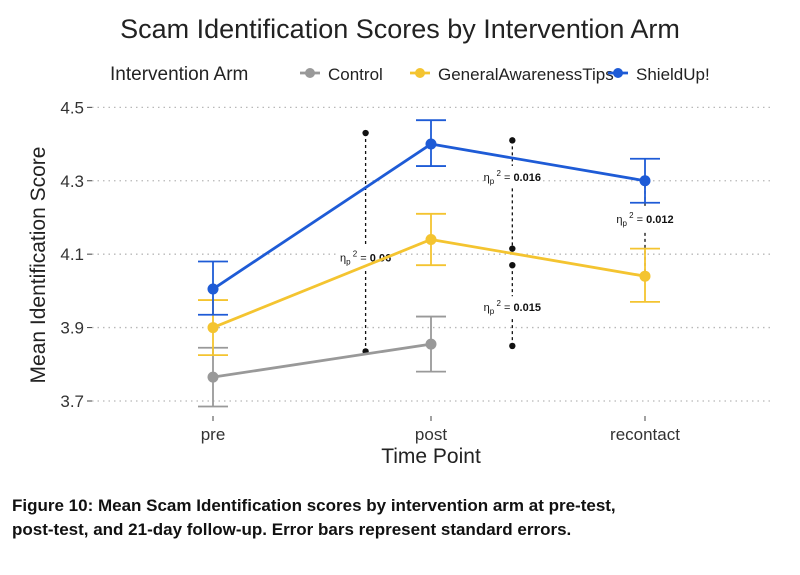 Image resolution: width=800 pixels, height=575 pixels. I want to click on effect-size-annotation: ηp 2 = 0.016, so click(512, 194).